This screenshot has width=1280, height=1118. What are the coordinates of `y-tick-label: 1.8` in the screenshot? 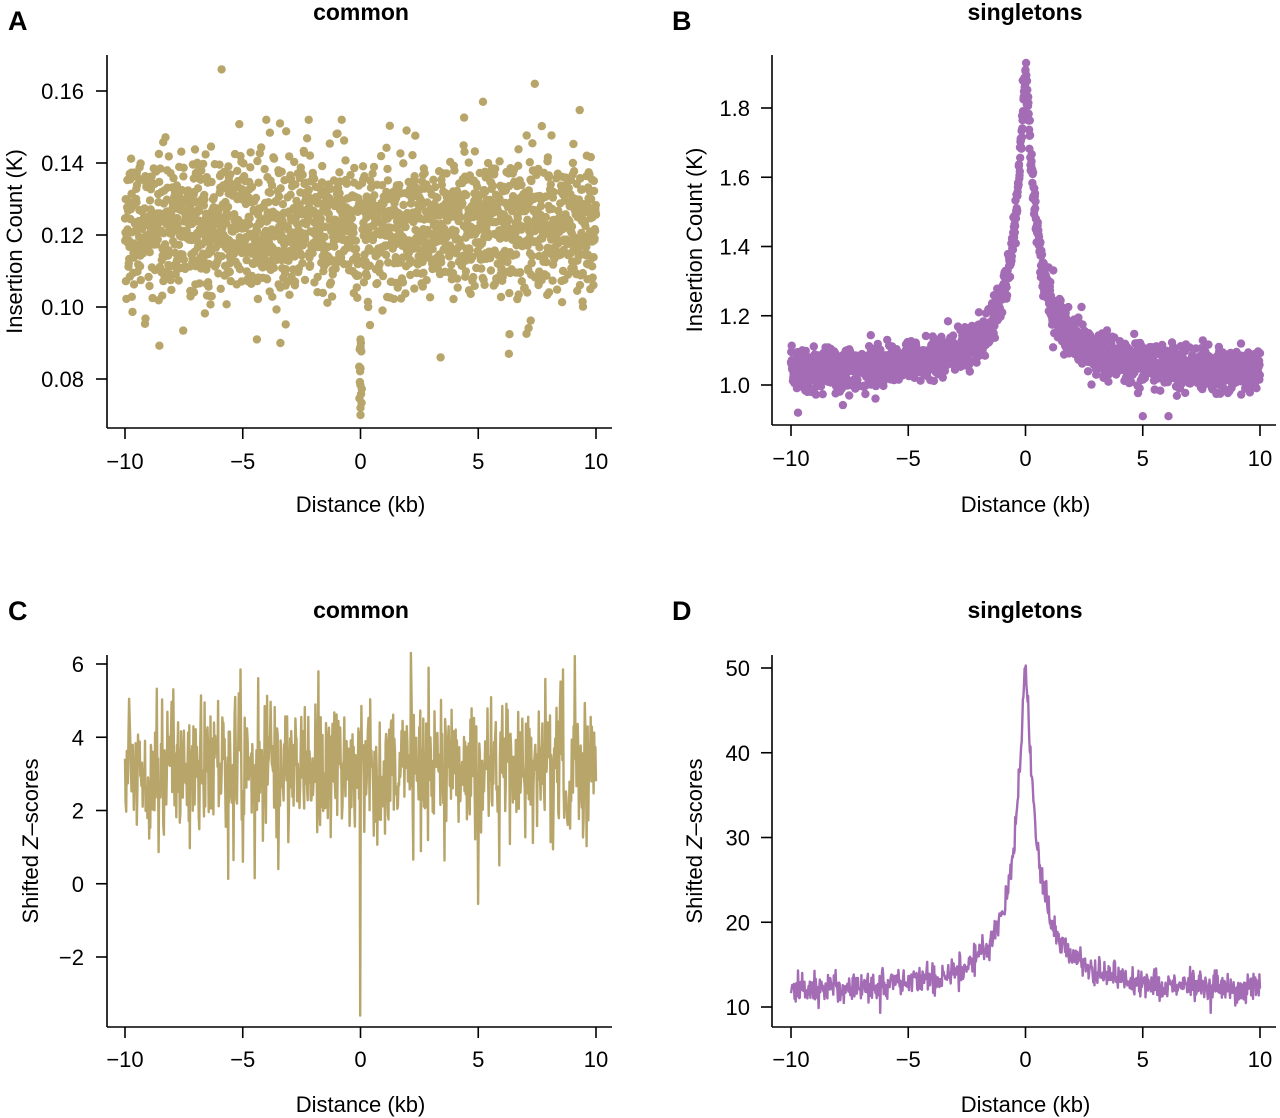 It's located at (734, 108).